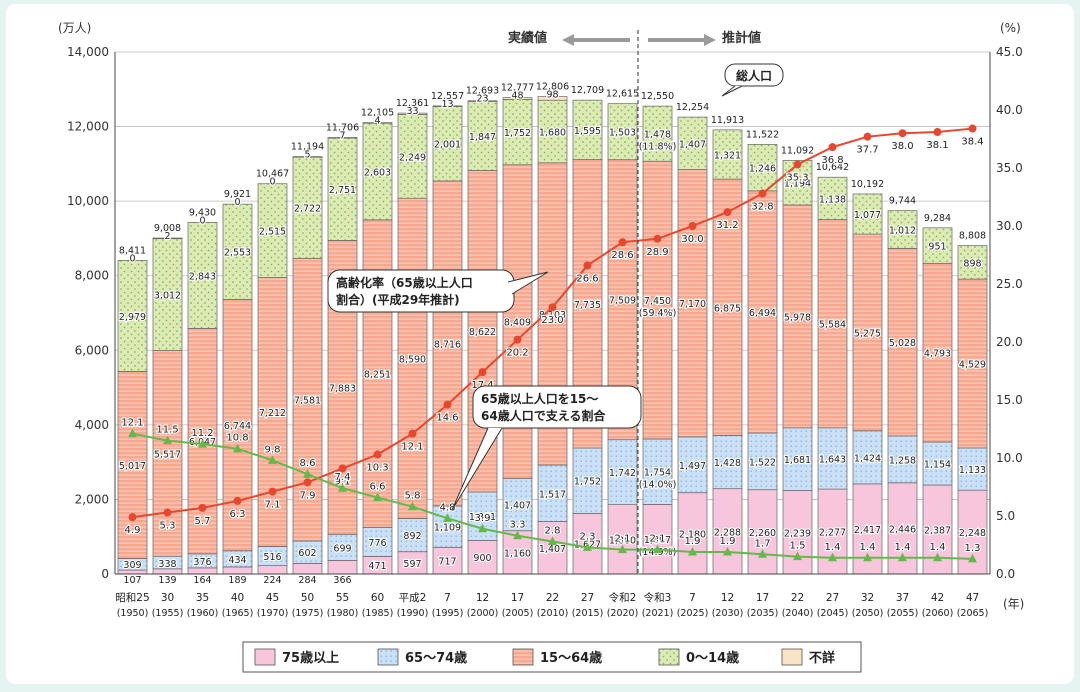  What do you see at coordinates (448, 613) in the screenshot?
I see `x-year-label: (1995)` at bounding box center [448, 613].